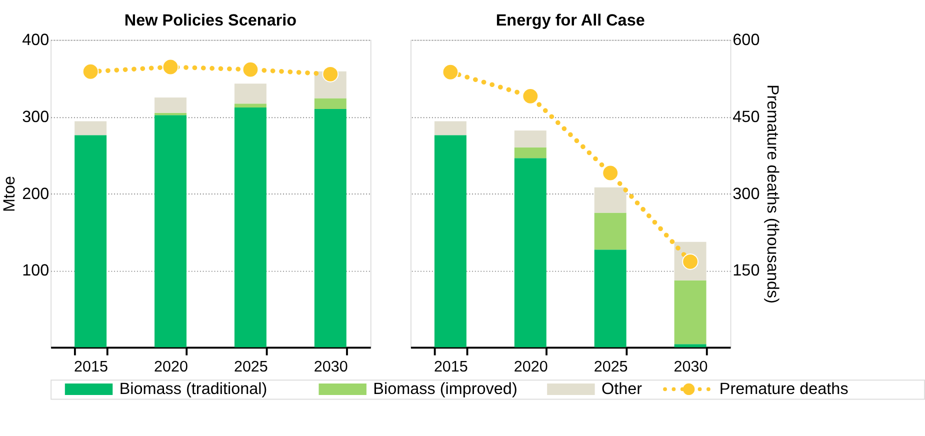  I want to click on y-tick-label: 400, so click(36, 40).